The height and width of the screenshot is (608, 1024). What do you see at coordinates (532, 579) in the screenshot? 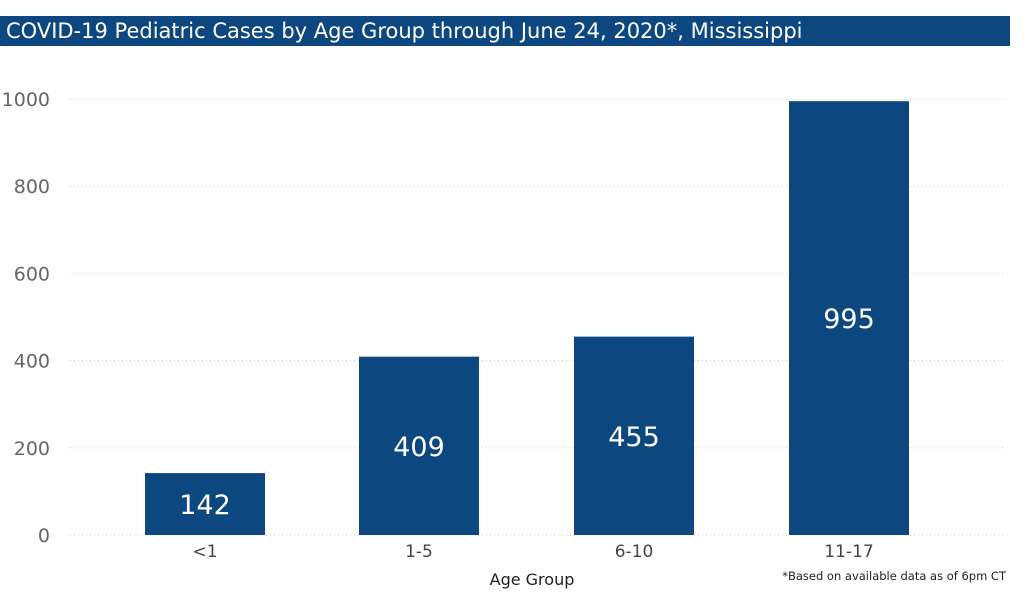
I see `x-axis-title: Age Group` at bounding box center [532, 579].